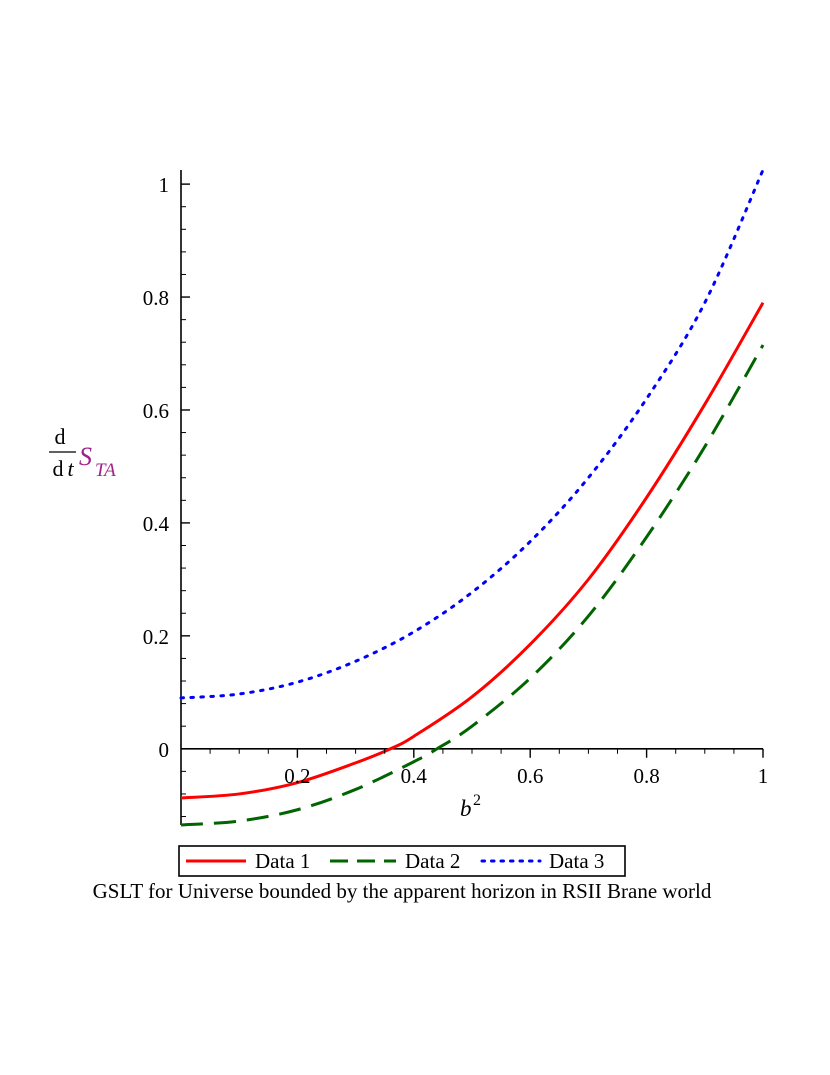 This screenshot has width=830, height=1075. I want to click on y-tick-label: 0.2, so click(156, 637).